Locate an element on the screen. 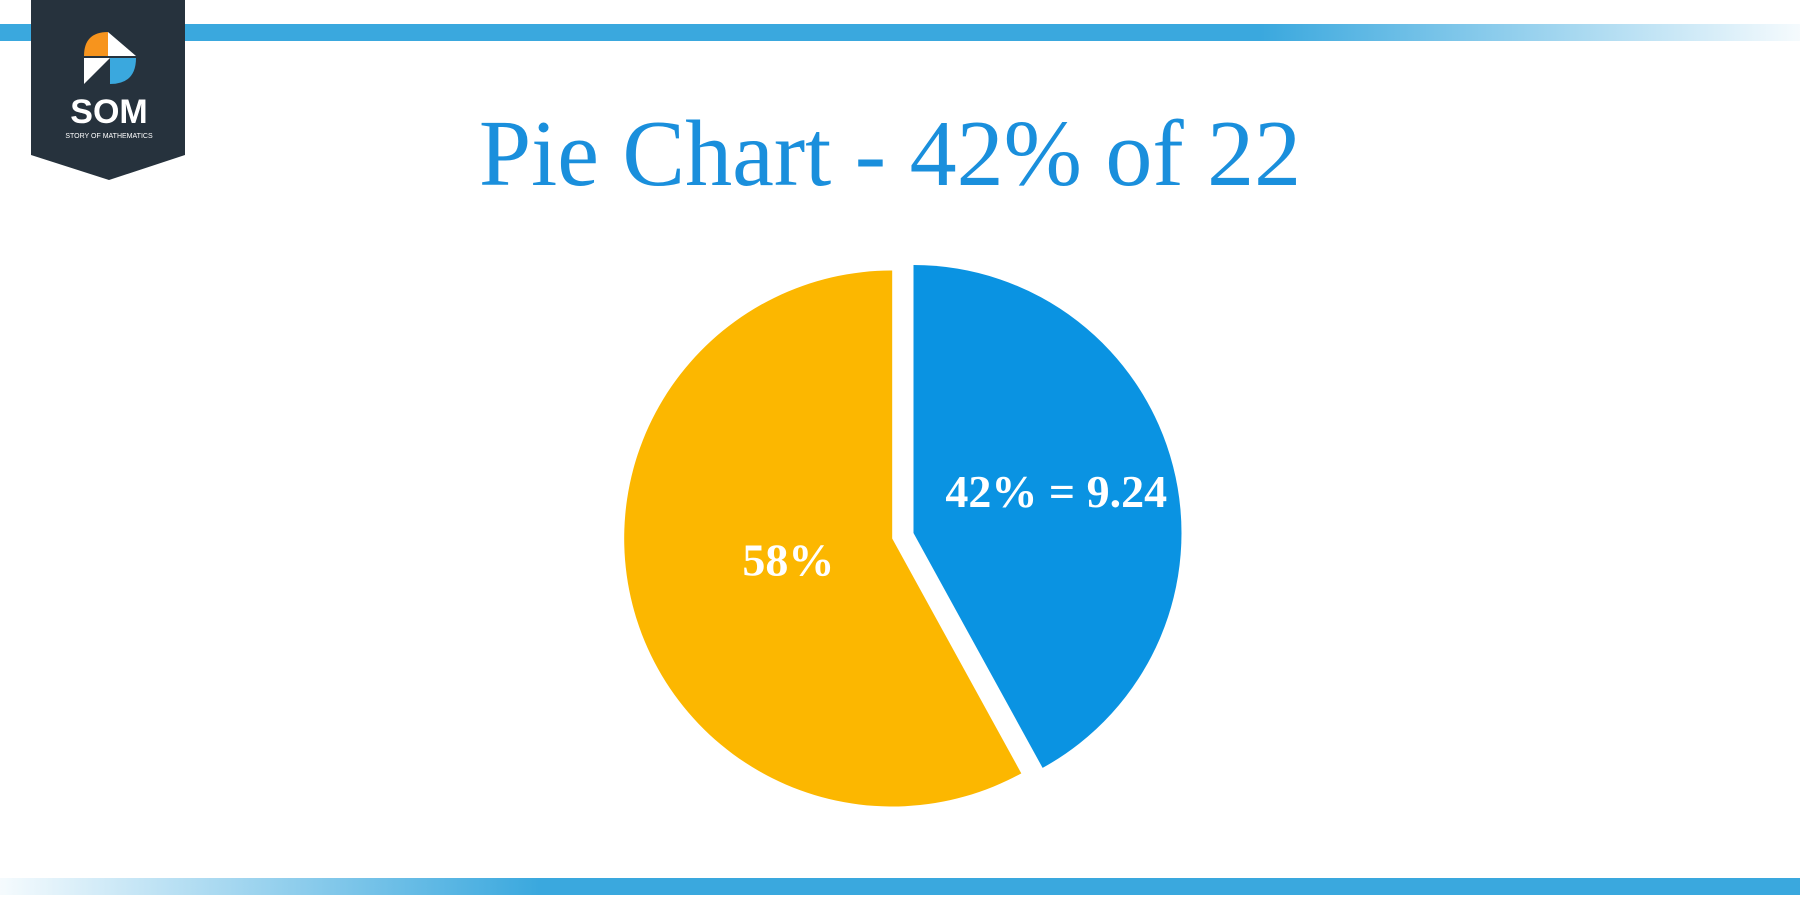  logo: SOM STORY OF MATHEMATICS is located at coordinates (108, 90).